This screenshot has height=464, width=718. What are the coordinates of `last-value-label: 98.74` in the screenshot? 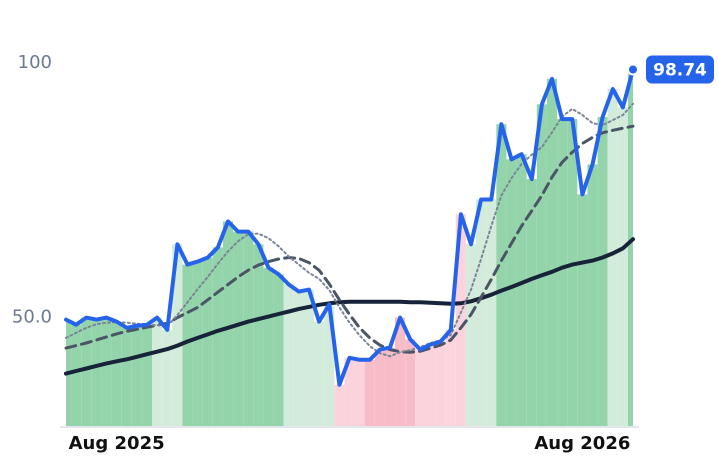 It's located at (680, 70).